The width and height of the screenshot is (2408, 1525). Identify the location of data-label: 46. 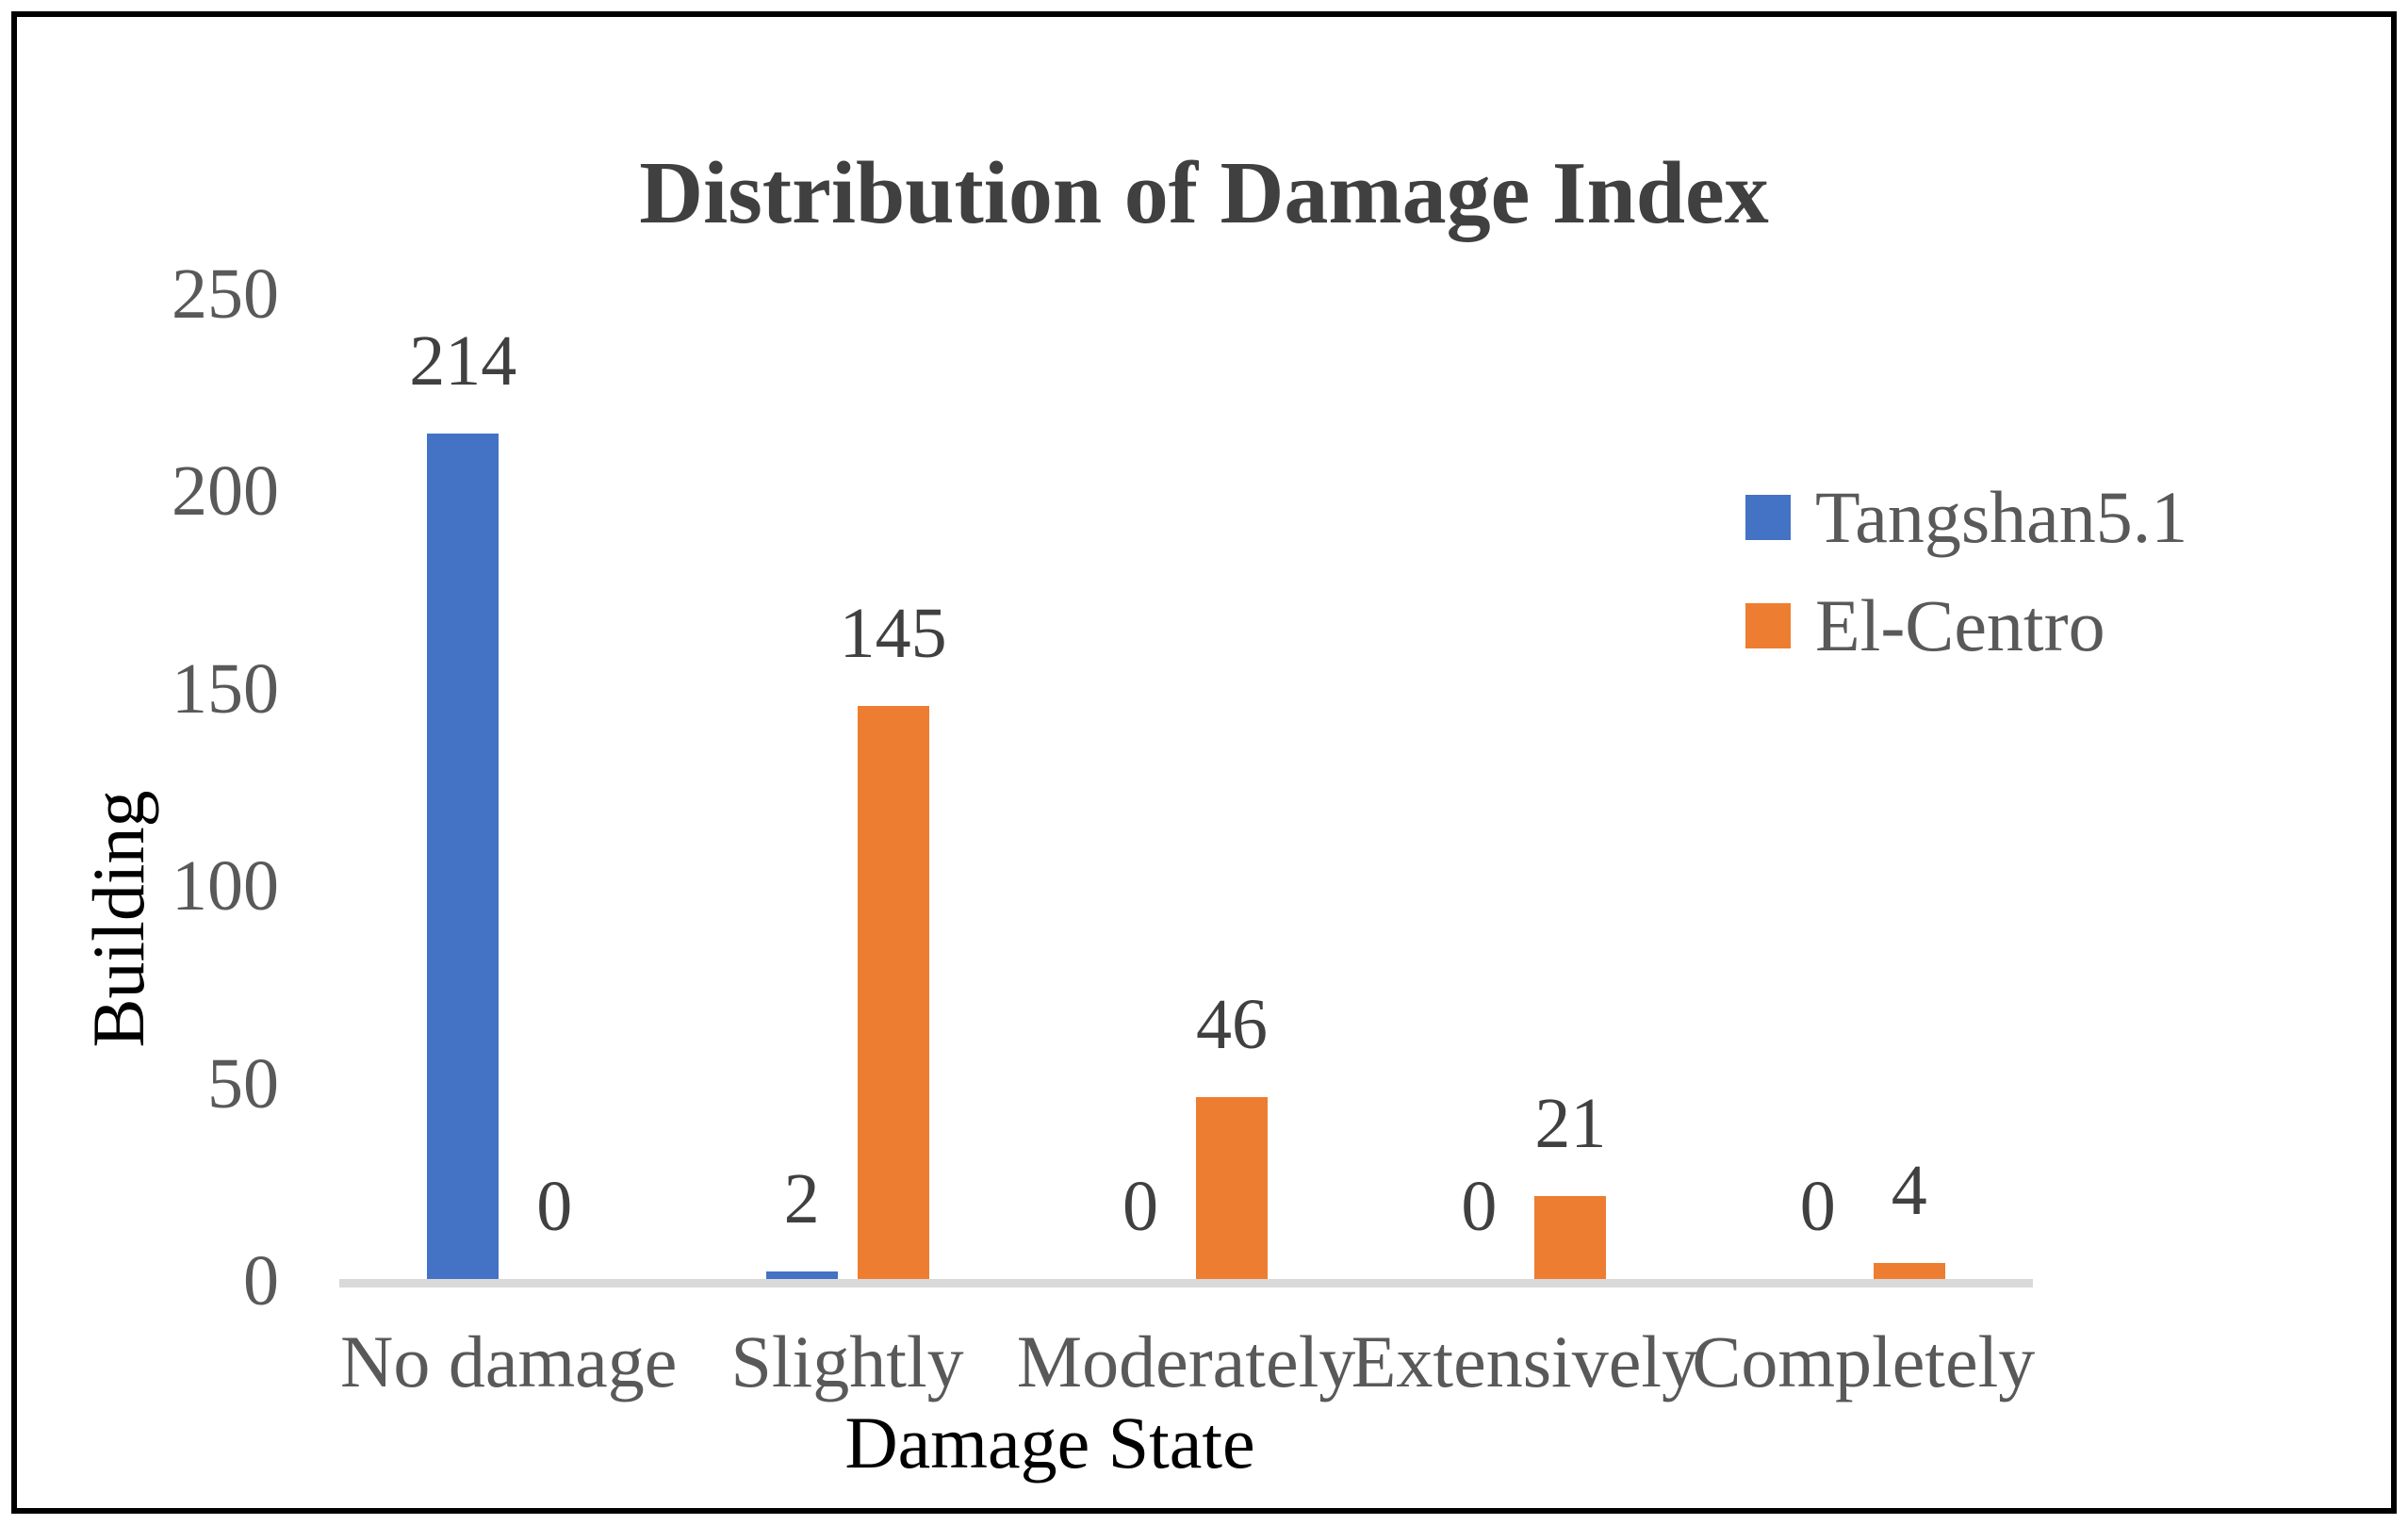
(1232, 1024).